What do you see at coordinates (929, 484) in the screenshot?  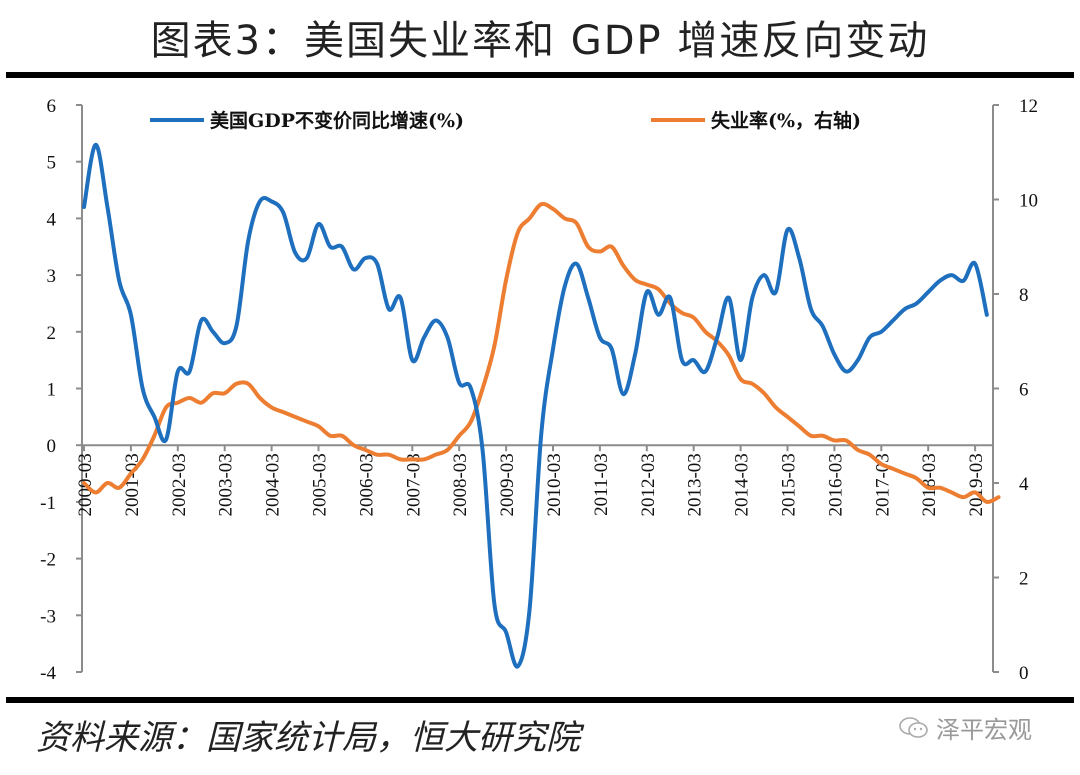 I see `x-tick-label: 2018-03` at bounding box center [929, 484].